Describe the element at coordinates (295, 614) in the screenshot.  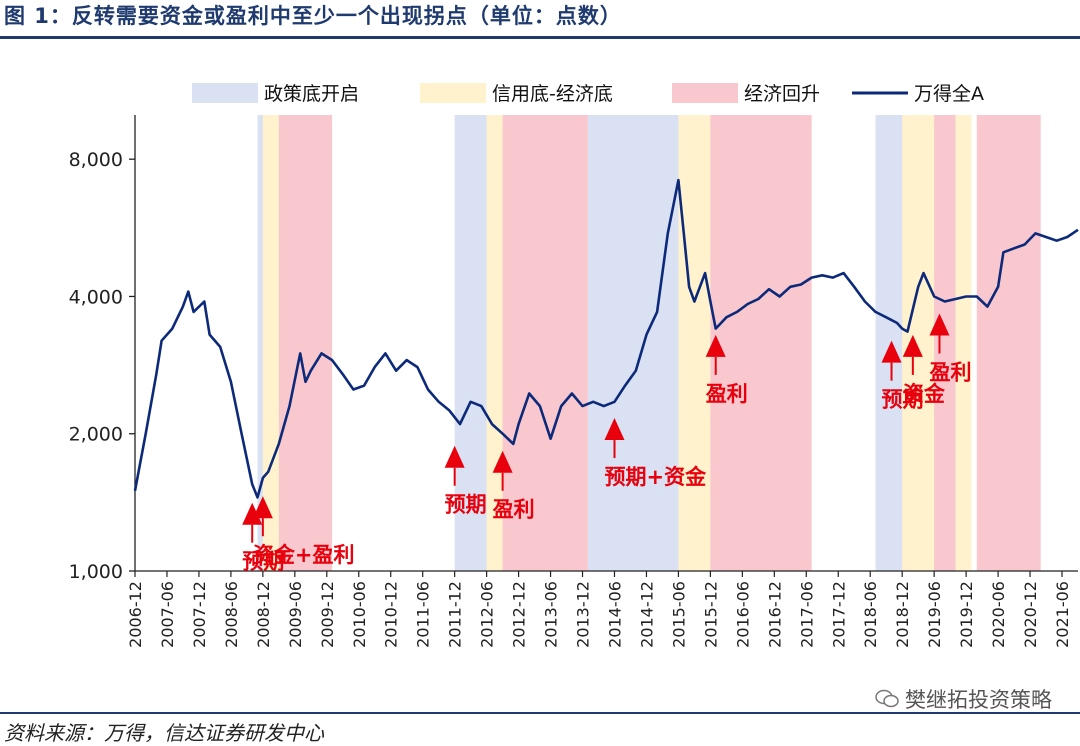
I see `x-tick-label: 2009-06` at that location.